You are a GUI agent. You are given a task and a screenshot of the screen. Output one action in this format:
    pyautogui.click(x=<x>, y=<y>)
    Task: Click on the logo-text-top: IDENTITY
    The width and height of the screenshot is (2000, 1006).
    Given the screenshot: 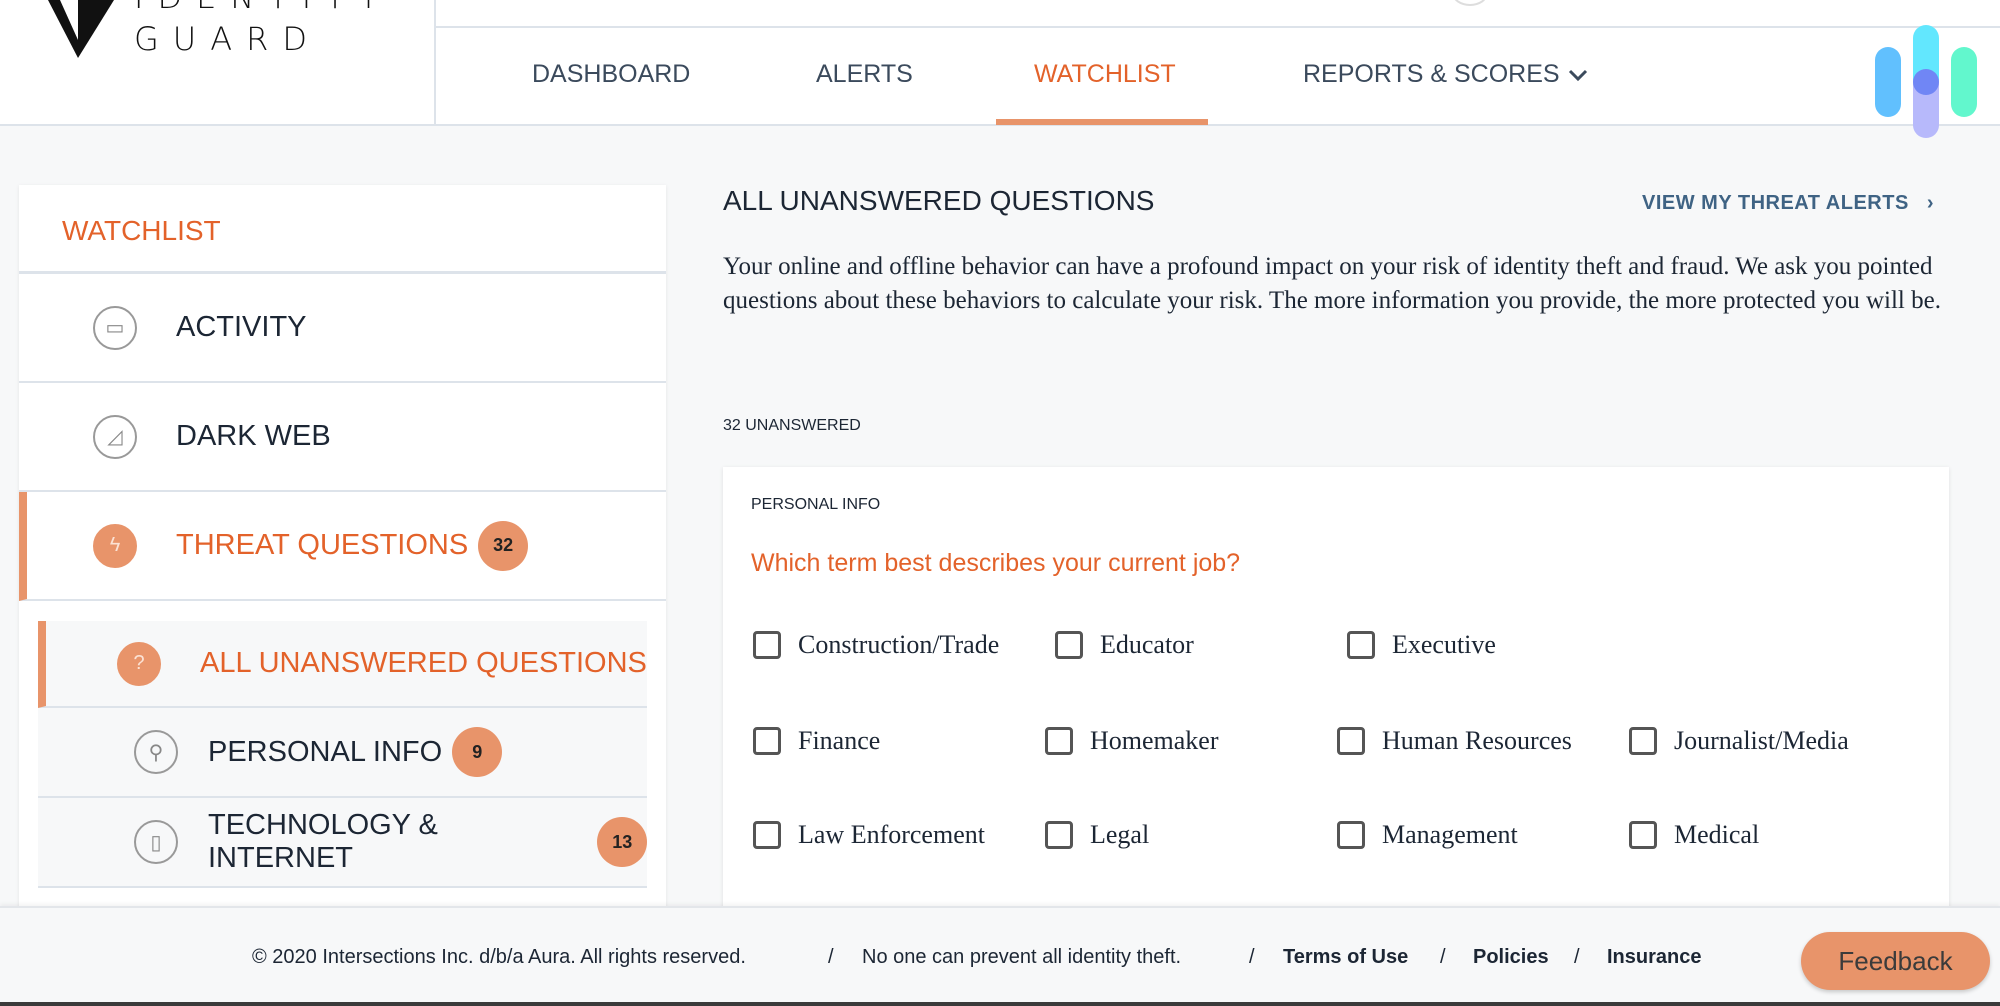 What is the action you would take?
    pyautogui.click(x=263, y=8)
    